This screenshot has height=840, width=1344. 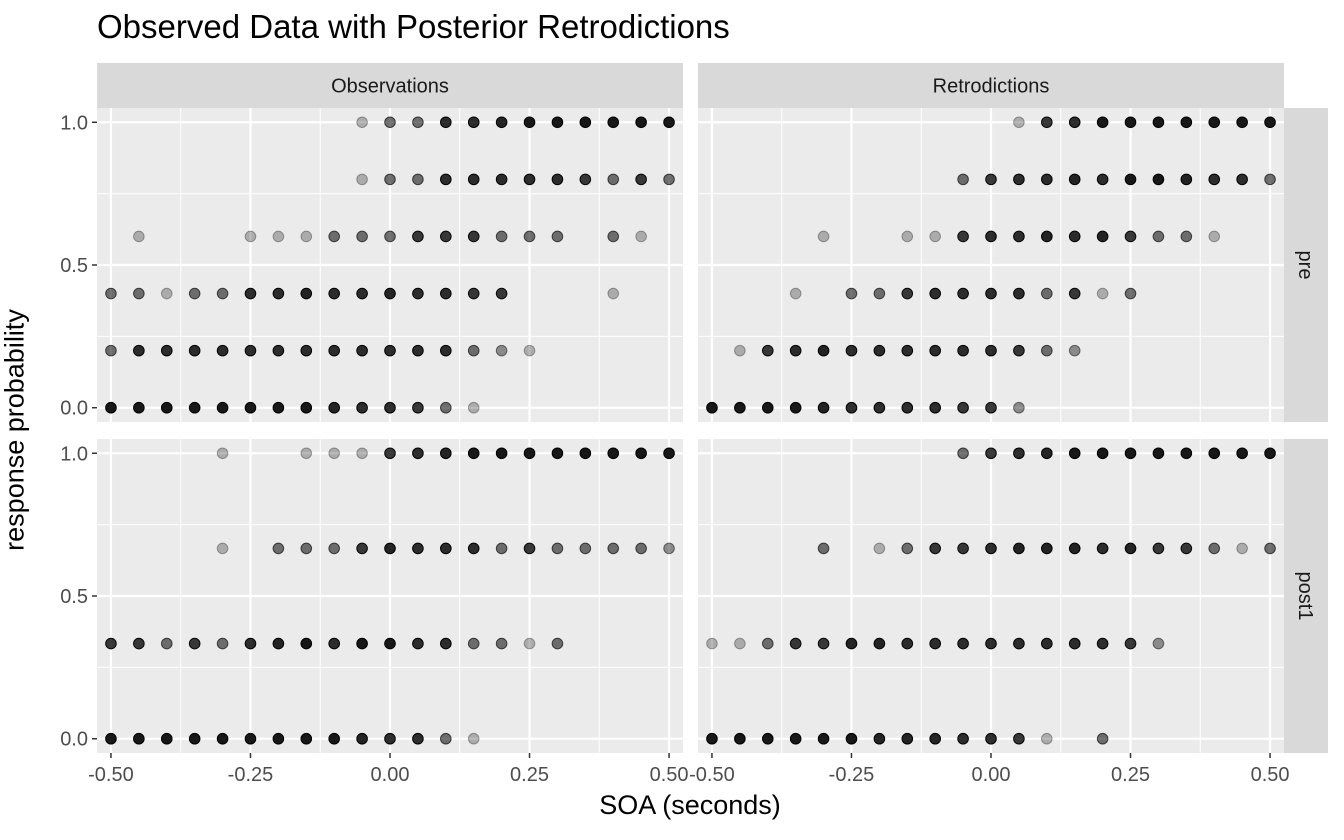 What do you see at coordinates (991, 87) in the screenshot?
I see `column-strip-label: Retrodictions` at bounding box center [991, 87].